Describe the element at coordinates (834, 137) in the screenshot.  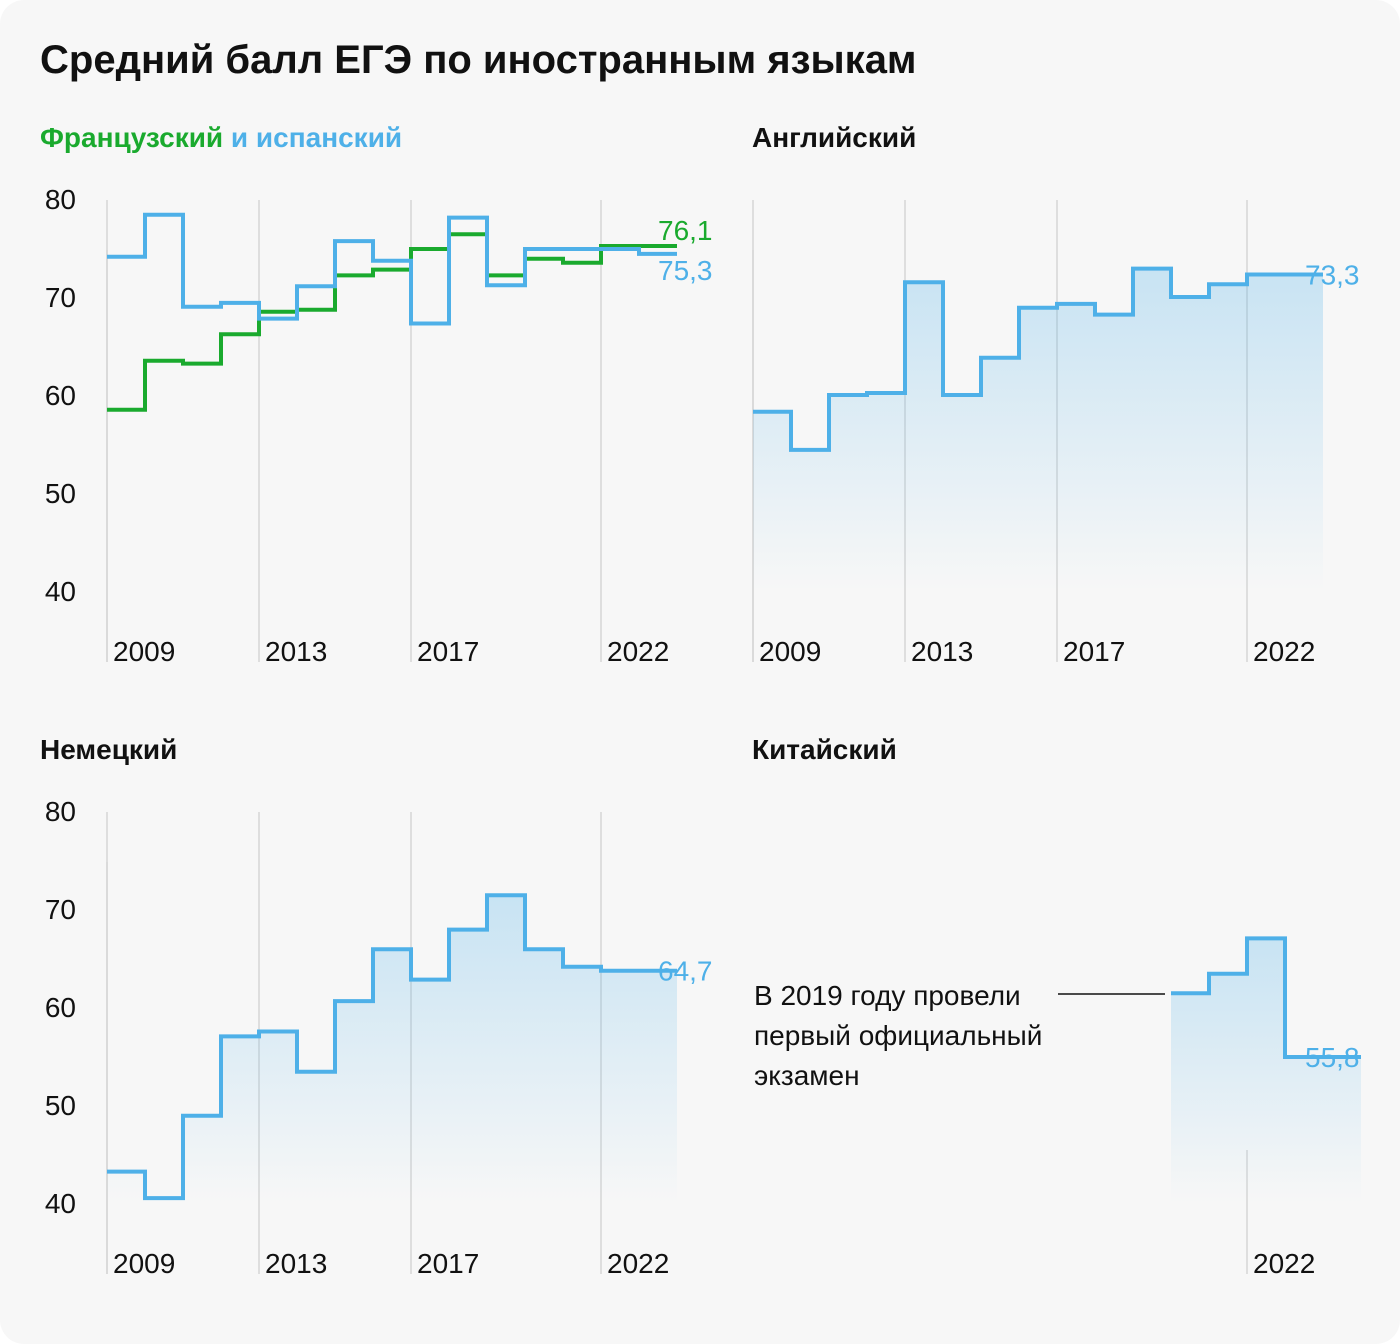
I see `panel-title-english: Английский` at that location.